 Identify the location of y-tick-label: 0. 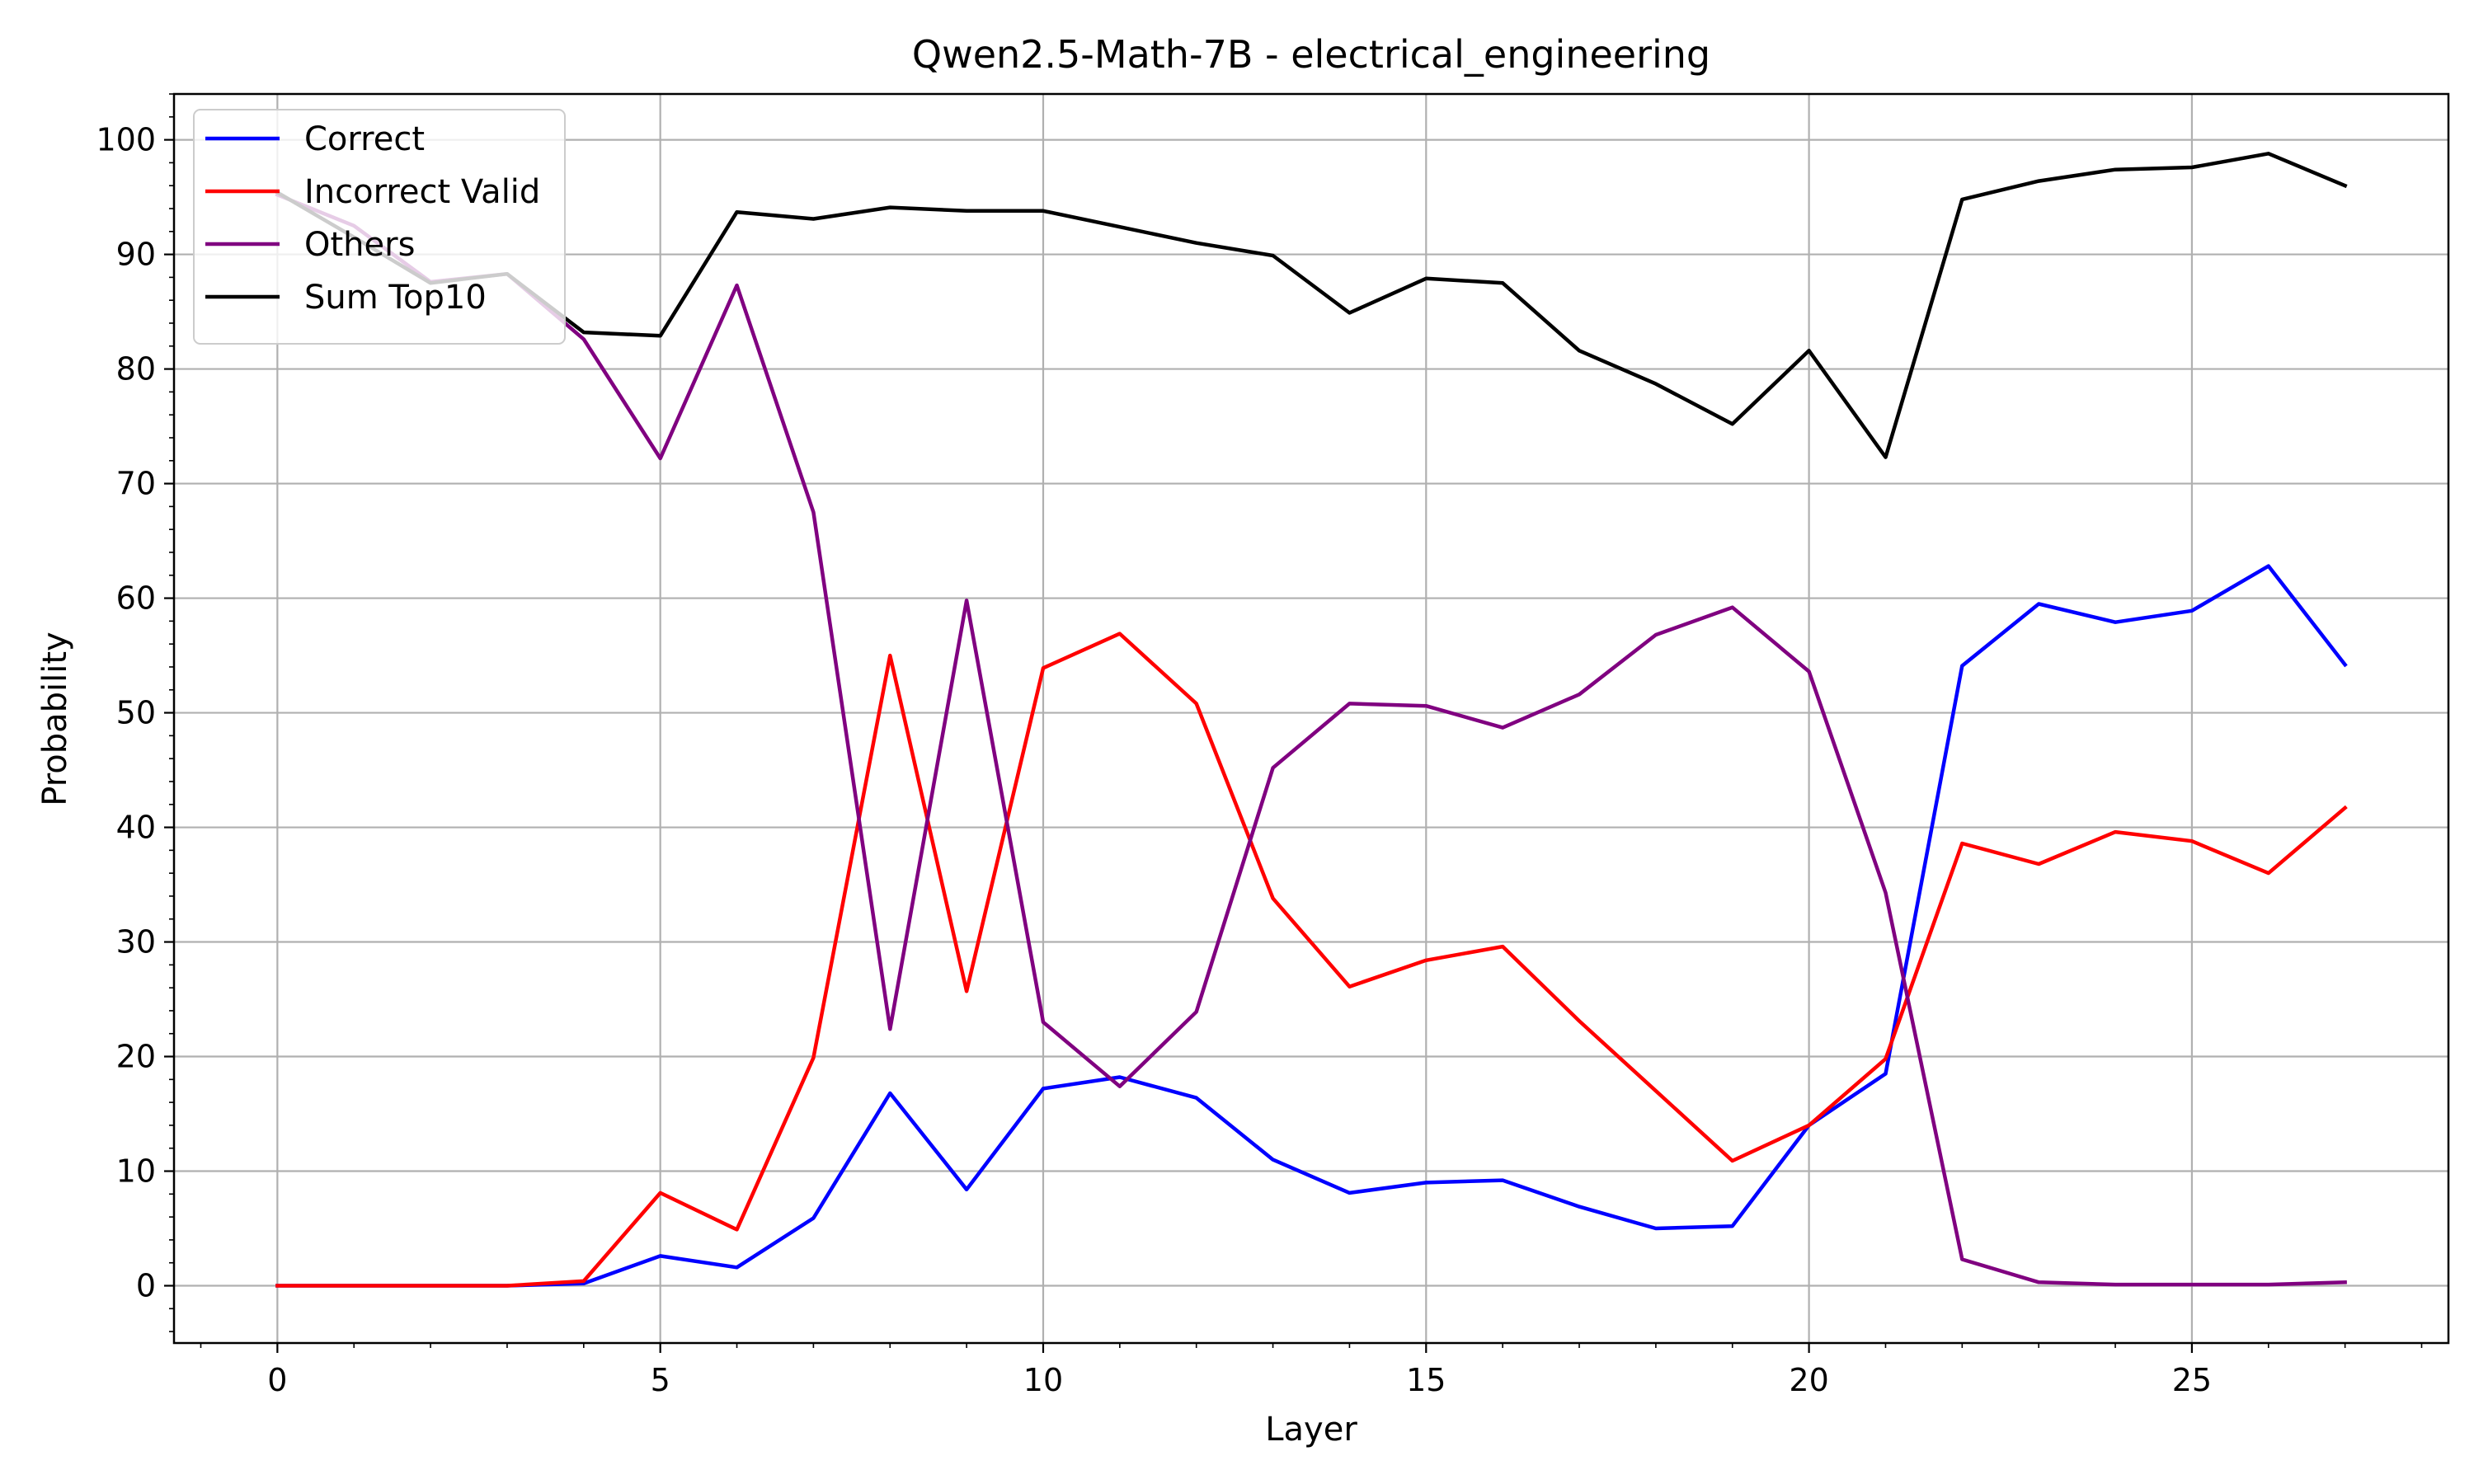
(146, 1286).